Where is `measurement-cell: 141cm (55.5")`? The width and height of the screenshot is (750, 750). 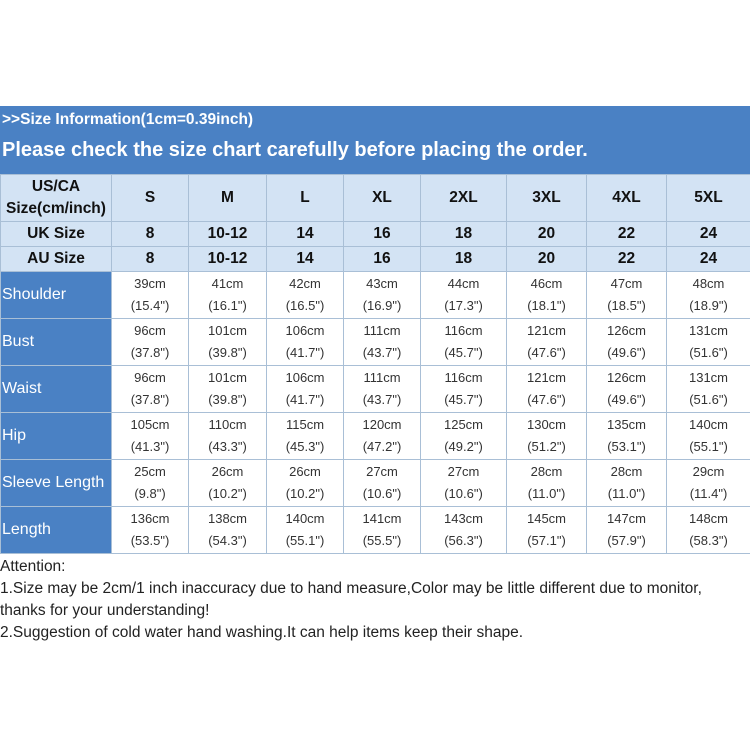 measurement-cell: 141cm (55.5") is located at coordinates (382, 530).